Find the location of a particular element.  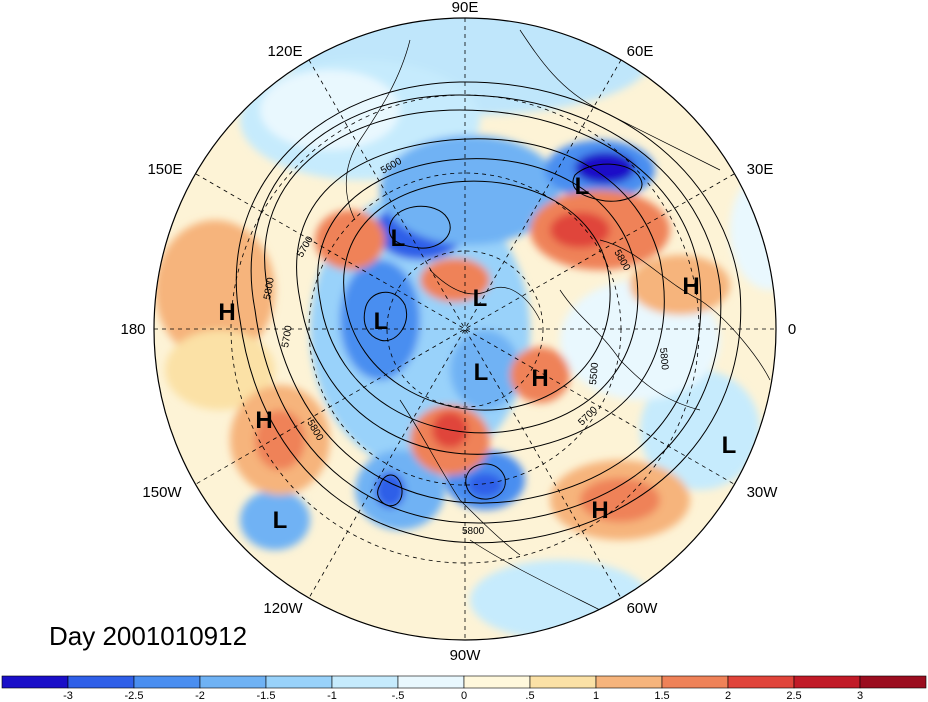

lon-label-150w: 150W is located at coordinates (162, 492).